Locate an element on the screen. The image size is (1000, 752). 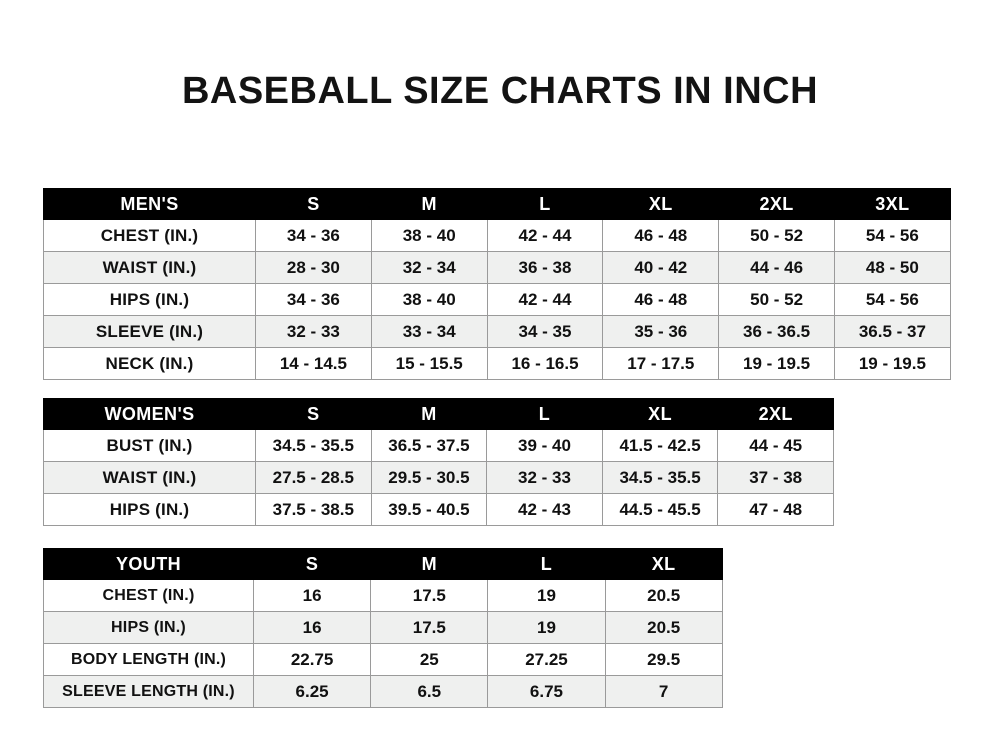
row-label: SLEEVE LENGTH (IN.) is located at coordinates (148, 691).